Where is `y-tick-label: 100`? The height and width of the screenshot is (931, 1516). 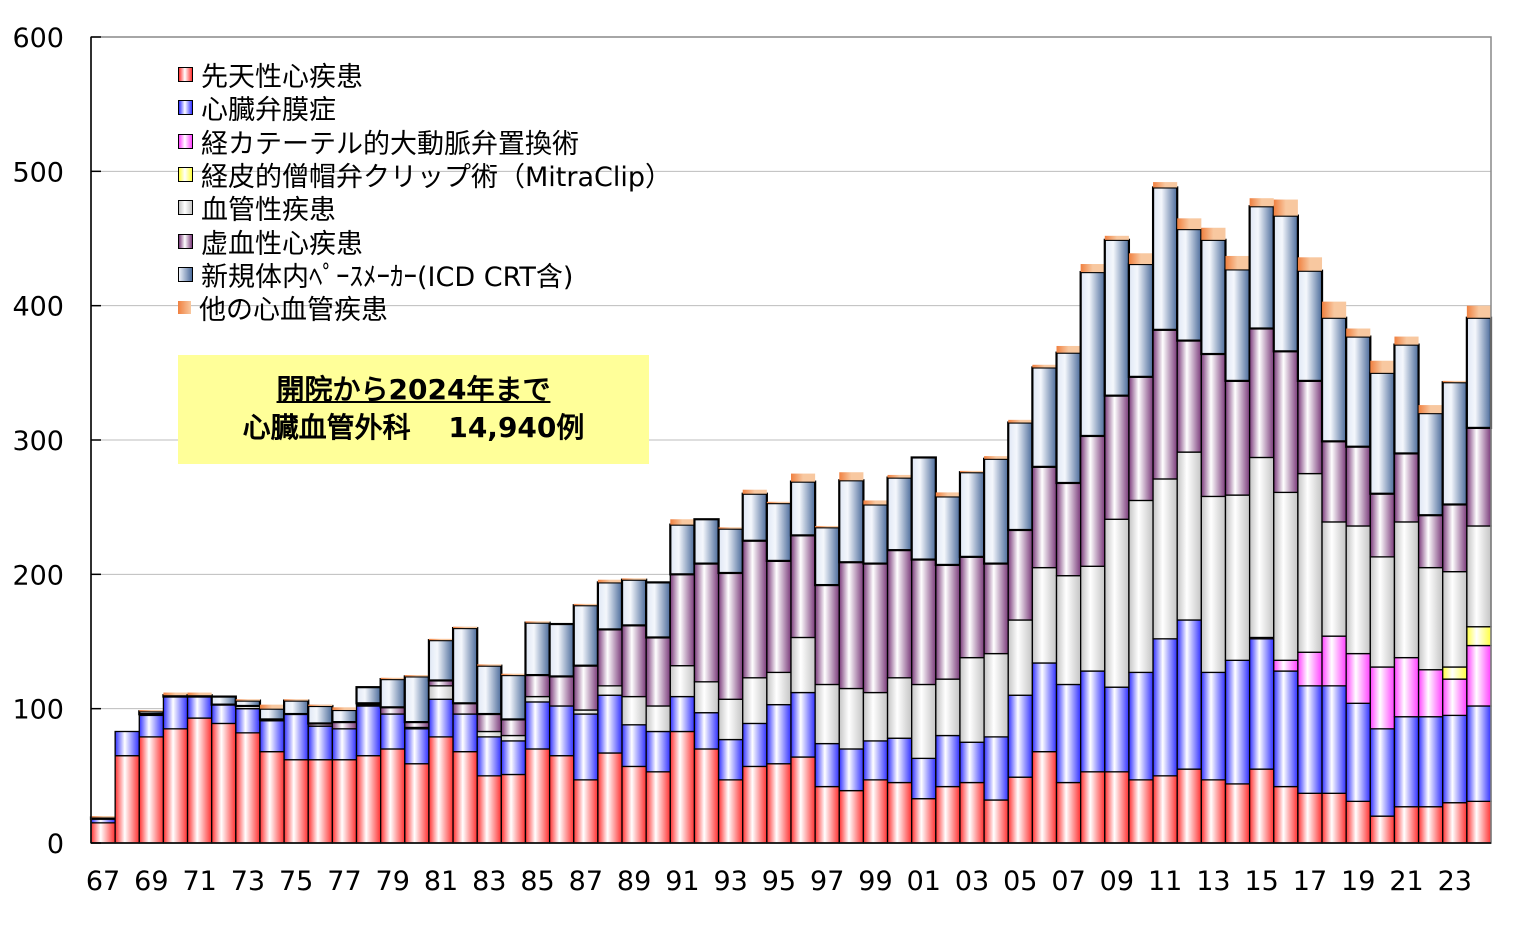
y-tick-label: 100 is located at coordinates (38, 710).